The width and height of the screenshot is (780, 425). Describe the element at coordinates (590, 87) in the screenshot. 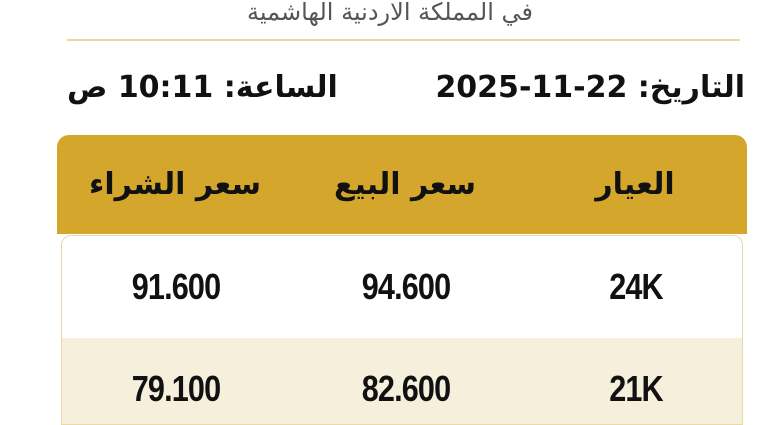

I see `date-label: التاريخ: 22-11-2025` at that location.